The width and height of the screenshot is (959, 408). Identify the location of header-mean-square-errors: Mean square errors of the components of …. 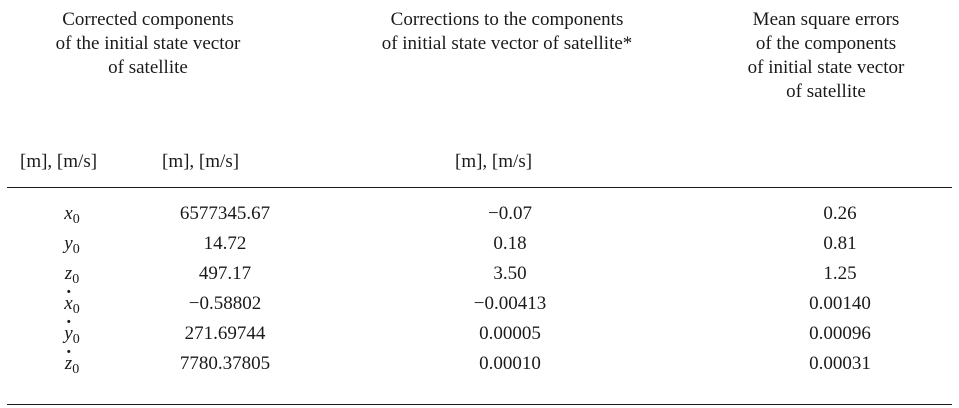
(826, 56).